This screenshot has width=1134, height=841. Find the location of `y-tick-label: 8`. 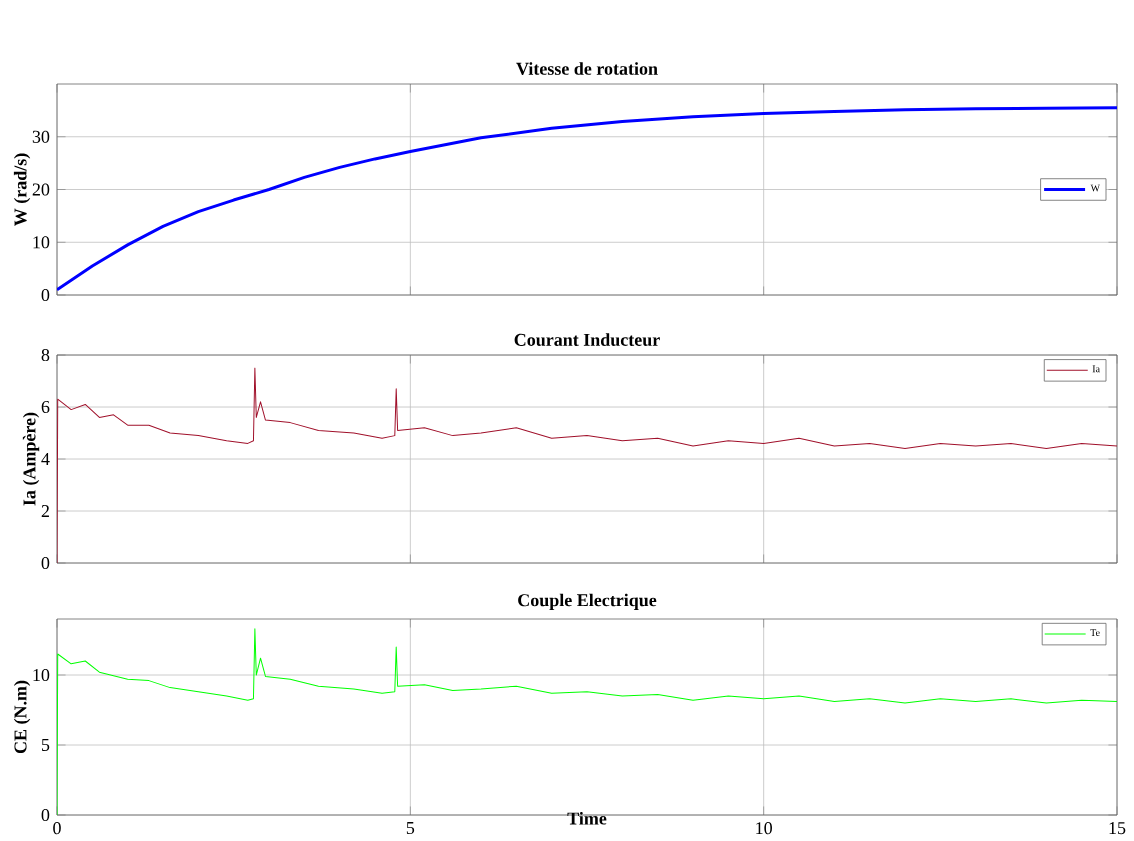

y-tick-label: 8 is located at coordinates (45, 355).